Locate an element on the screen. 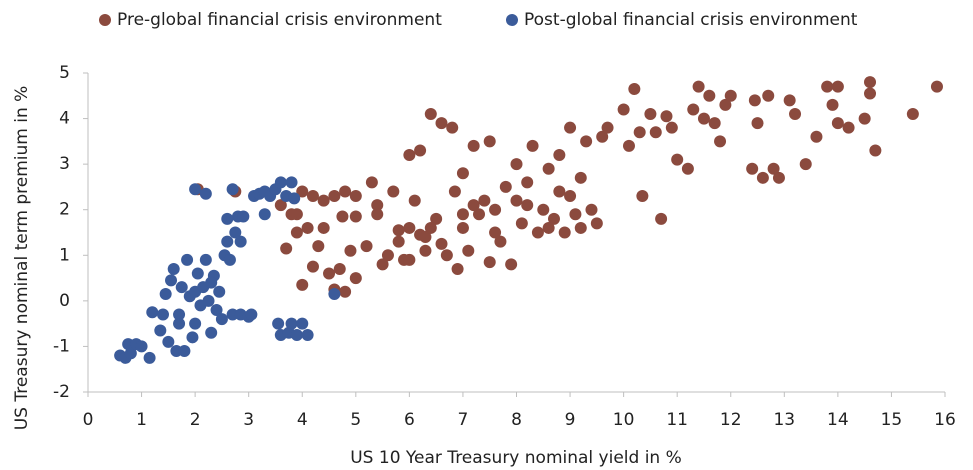  x-tick-label: 0 is located at coordinates (88, 420).